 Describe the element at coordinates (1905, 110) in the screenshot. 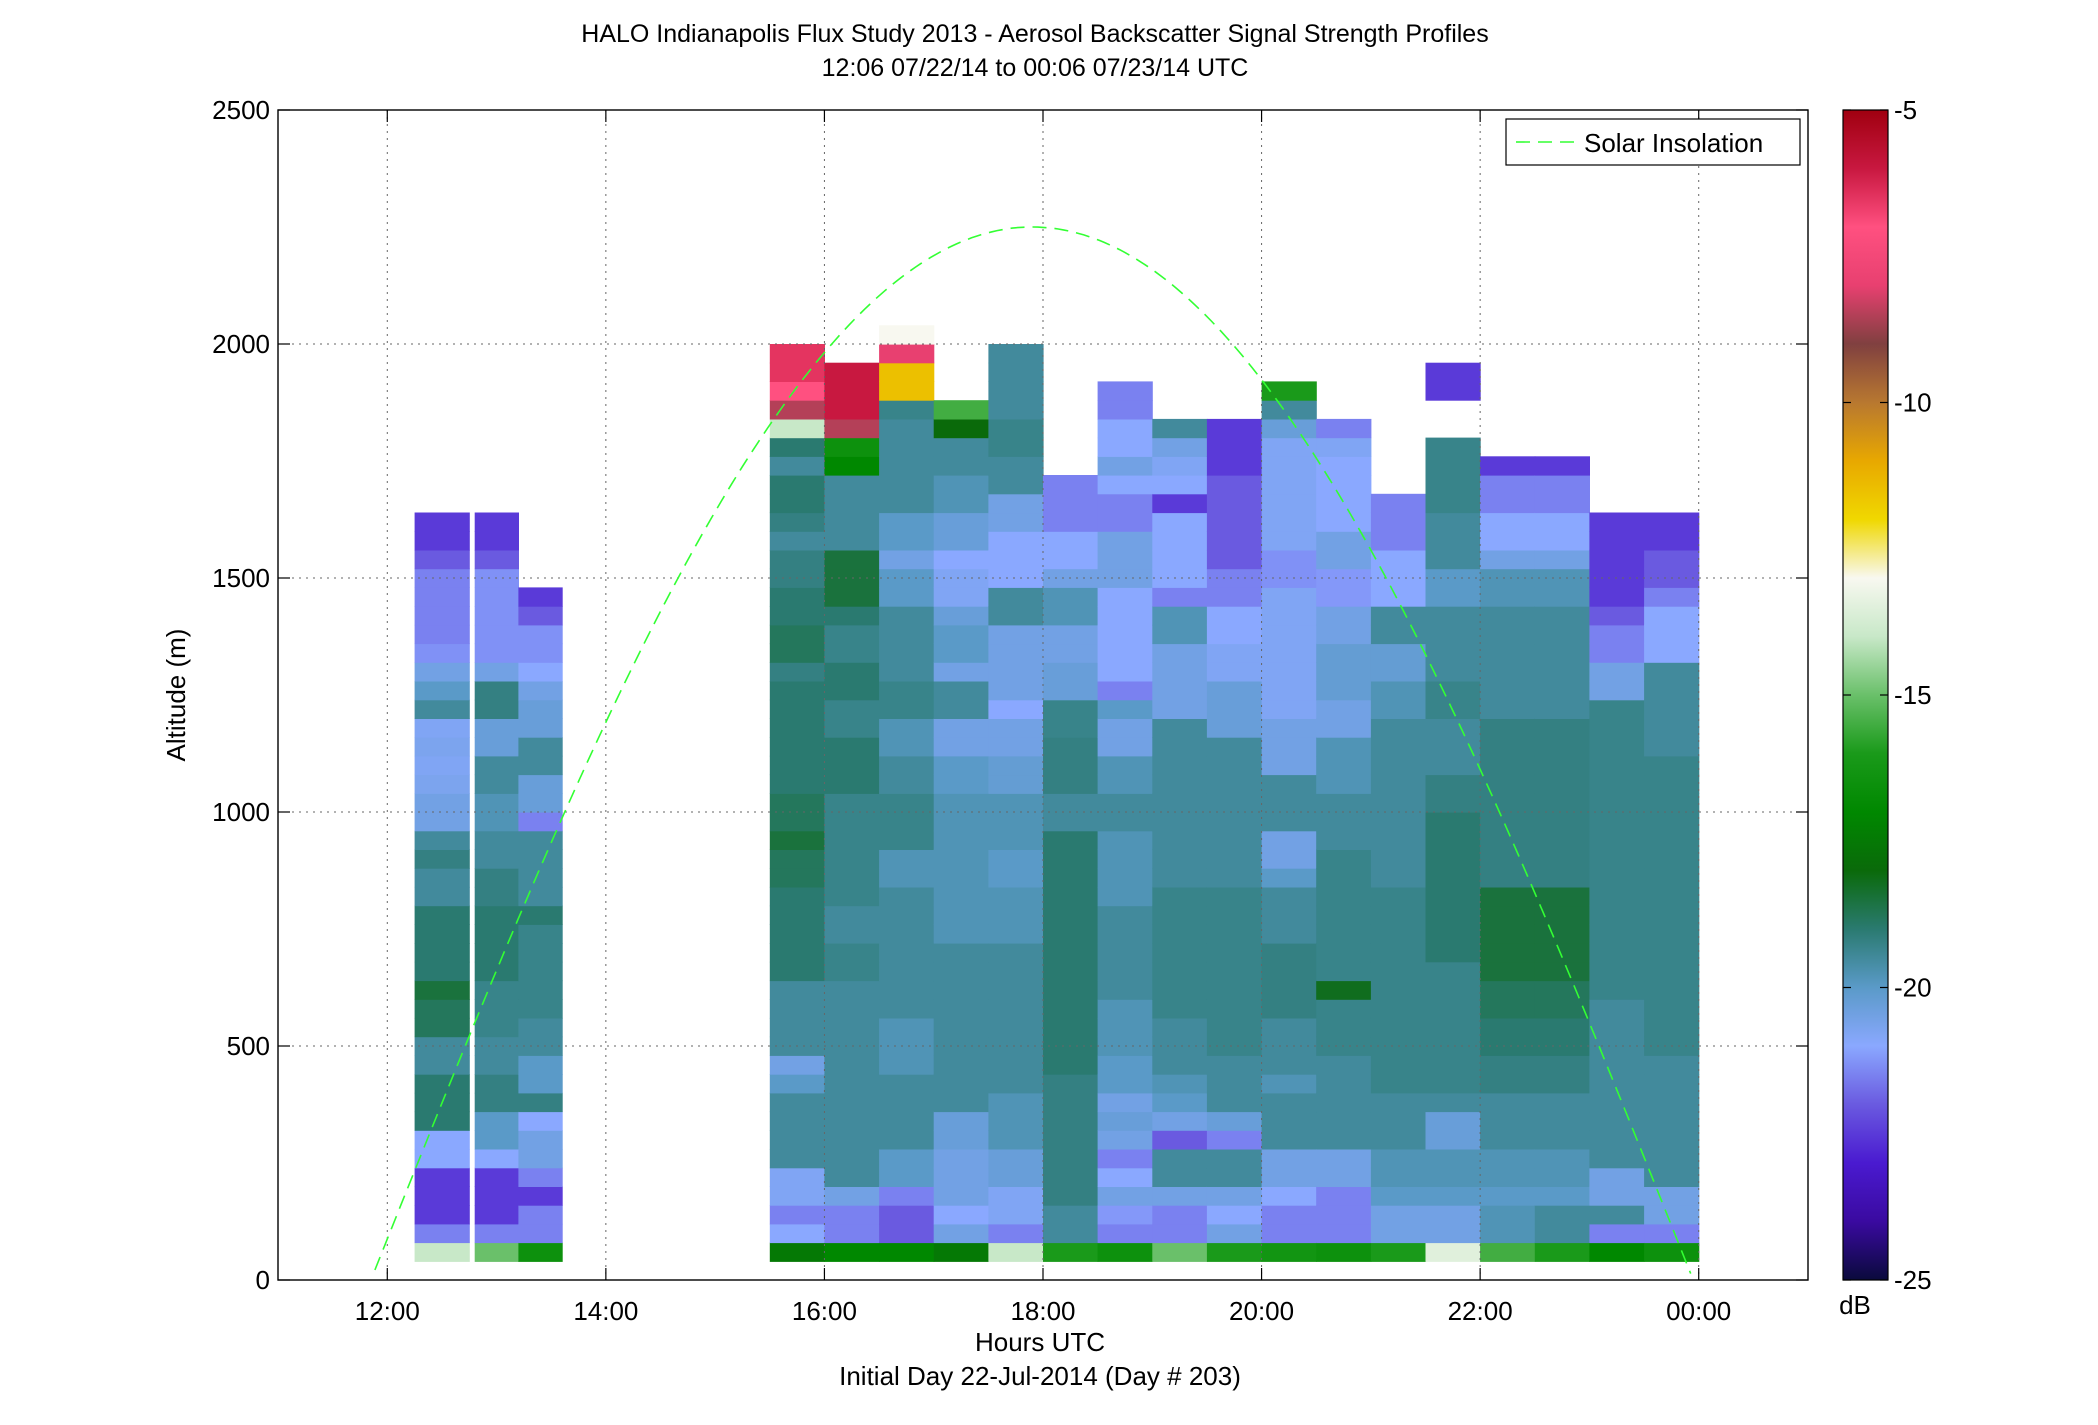

I see `colorbar-tick-label: -5` at that location.